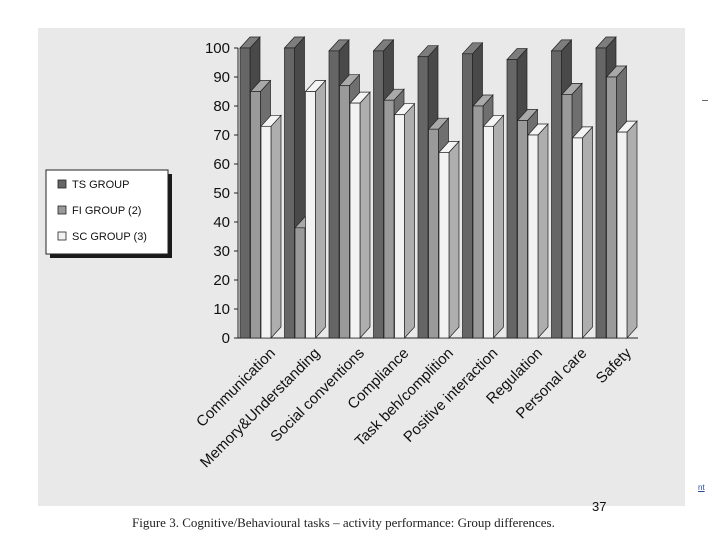 The width and height of the screenshot is (720, 540). I want to click on y-tick-label: 30, so click(221, 251).